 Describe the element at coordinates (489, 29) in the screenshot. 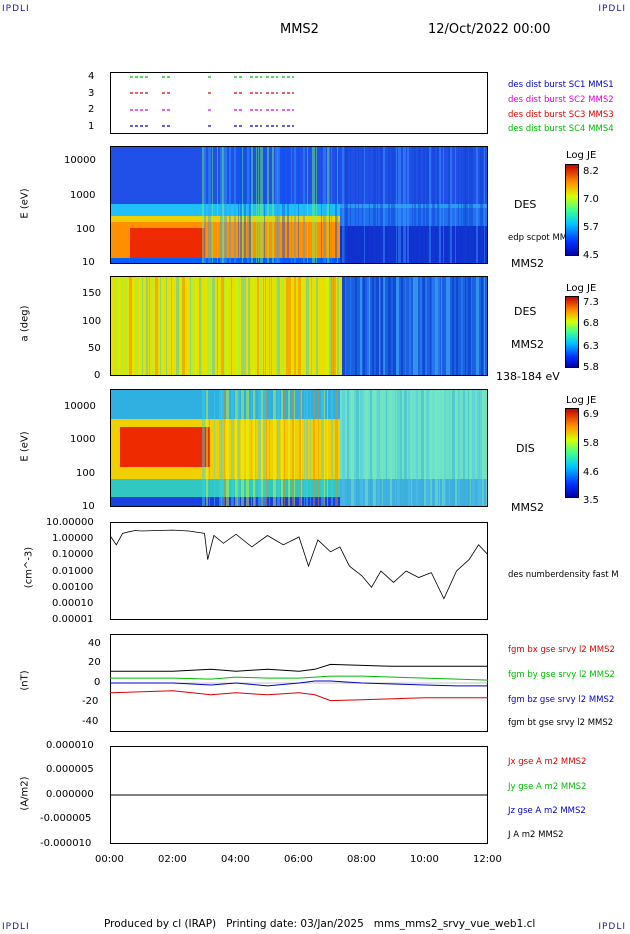

I see `date-title: 12/Oct/2022 00:00` at that location.